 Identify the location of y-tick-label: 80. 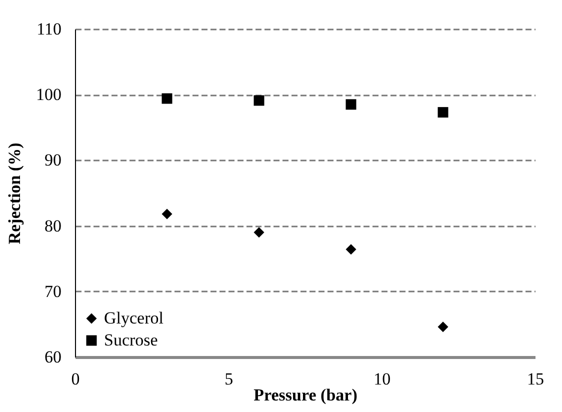
(53, 226).